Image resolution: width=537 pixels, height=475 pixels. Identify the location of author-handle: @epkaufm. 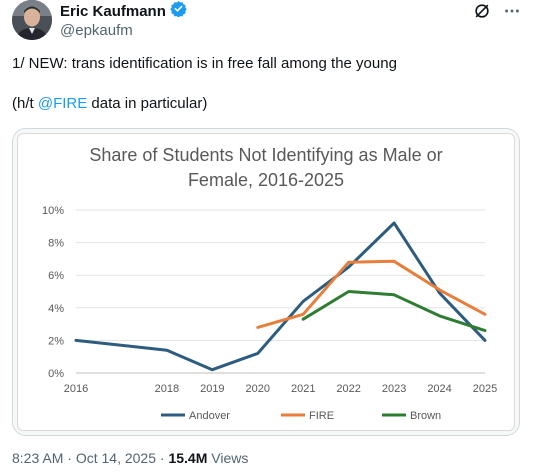
(96, 30).